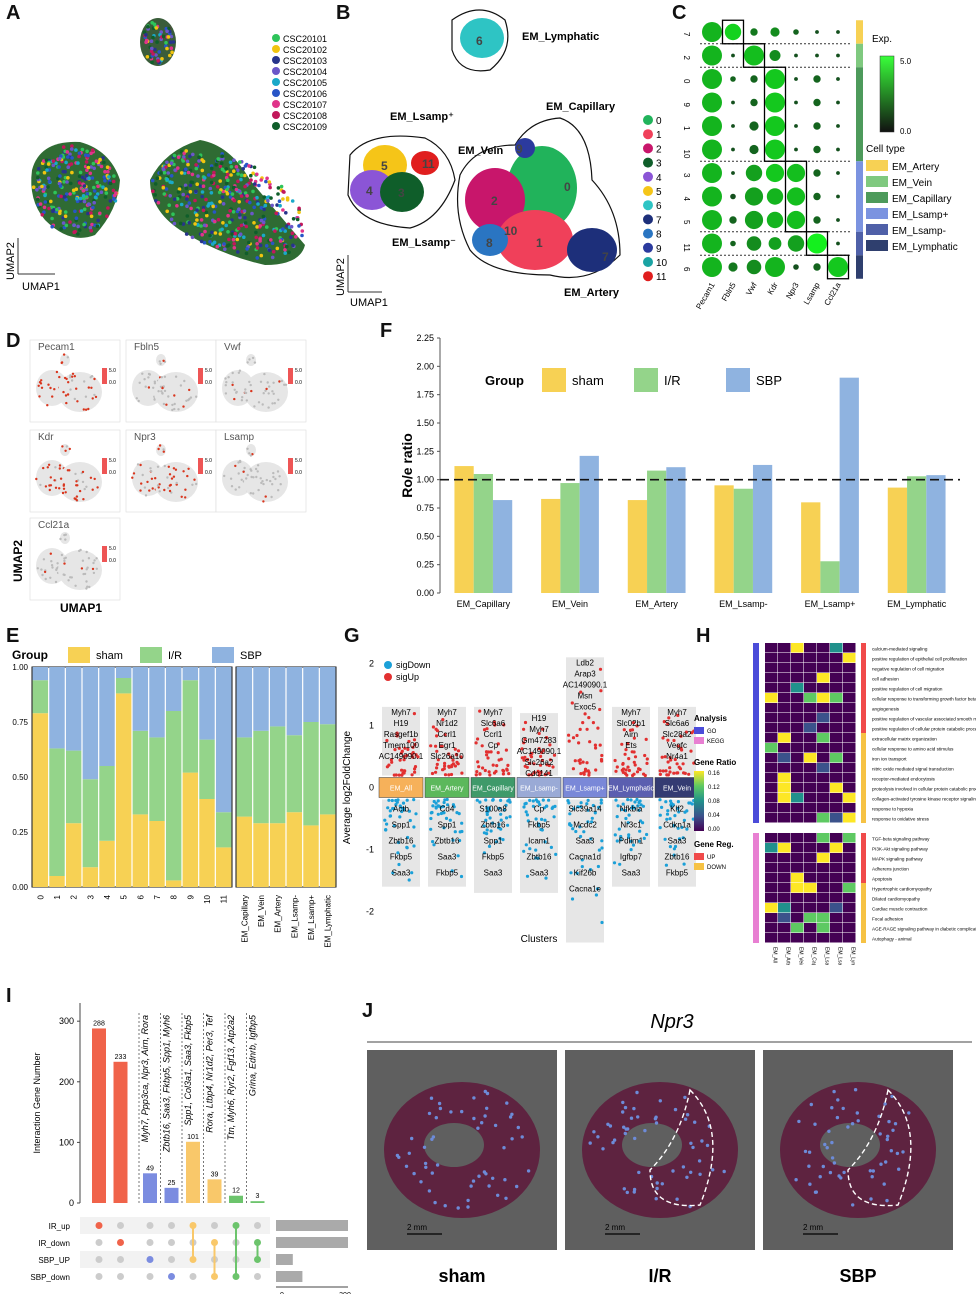 The image size is (976, 1294). Describe the element at coordinates (90, 877) in the screenshot. I see `stack-sham` at that location.